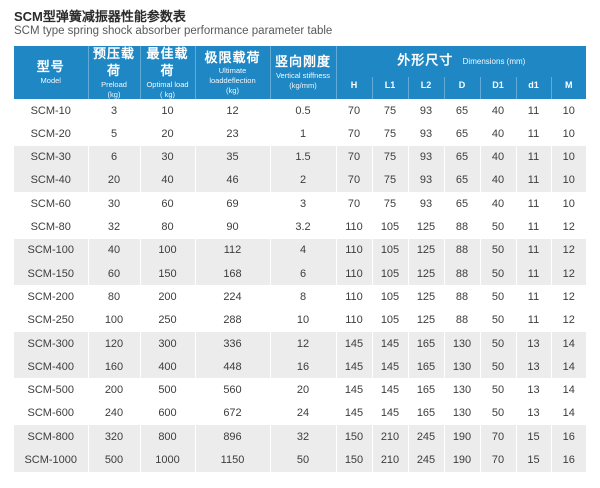 This screenshot has width=600, height=488. Describe the element at coordinates (114, 367) in the screenshot. I see `cell-value: 160` at that location.